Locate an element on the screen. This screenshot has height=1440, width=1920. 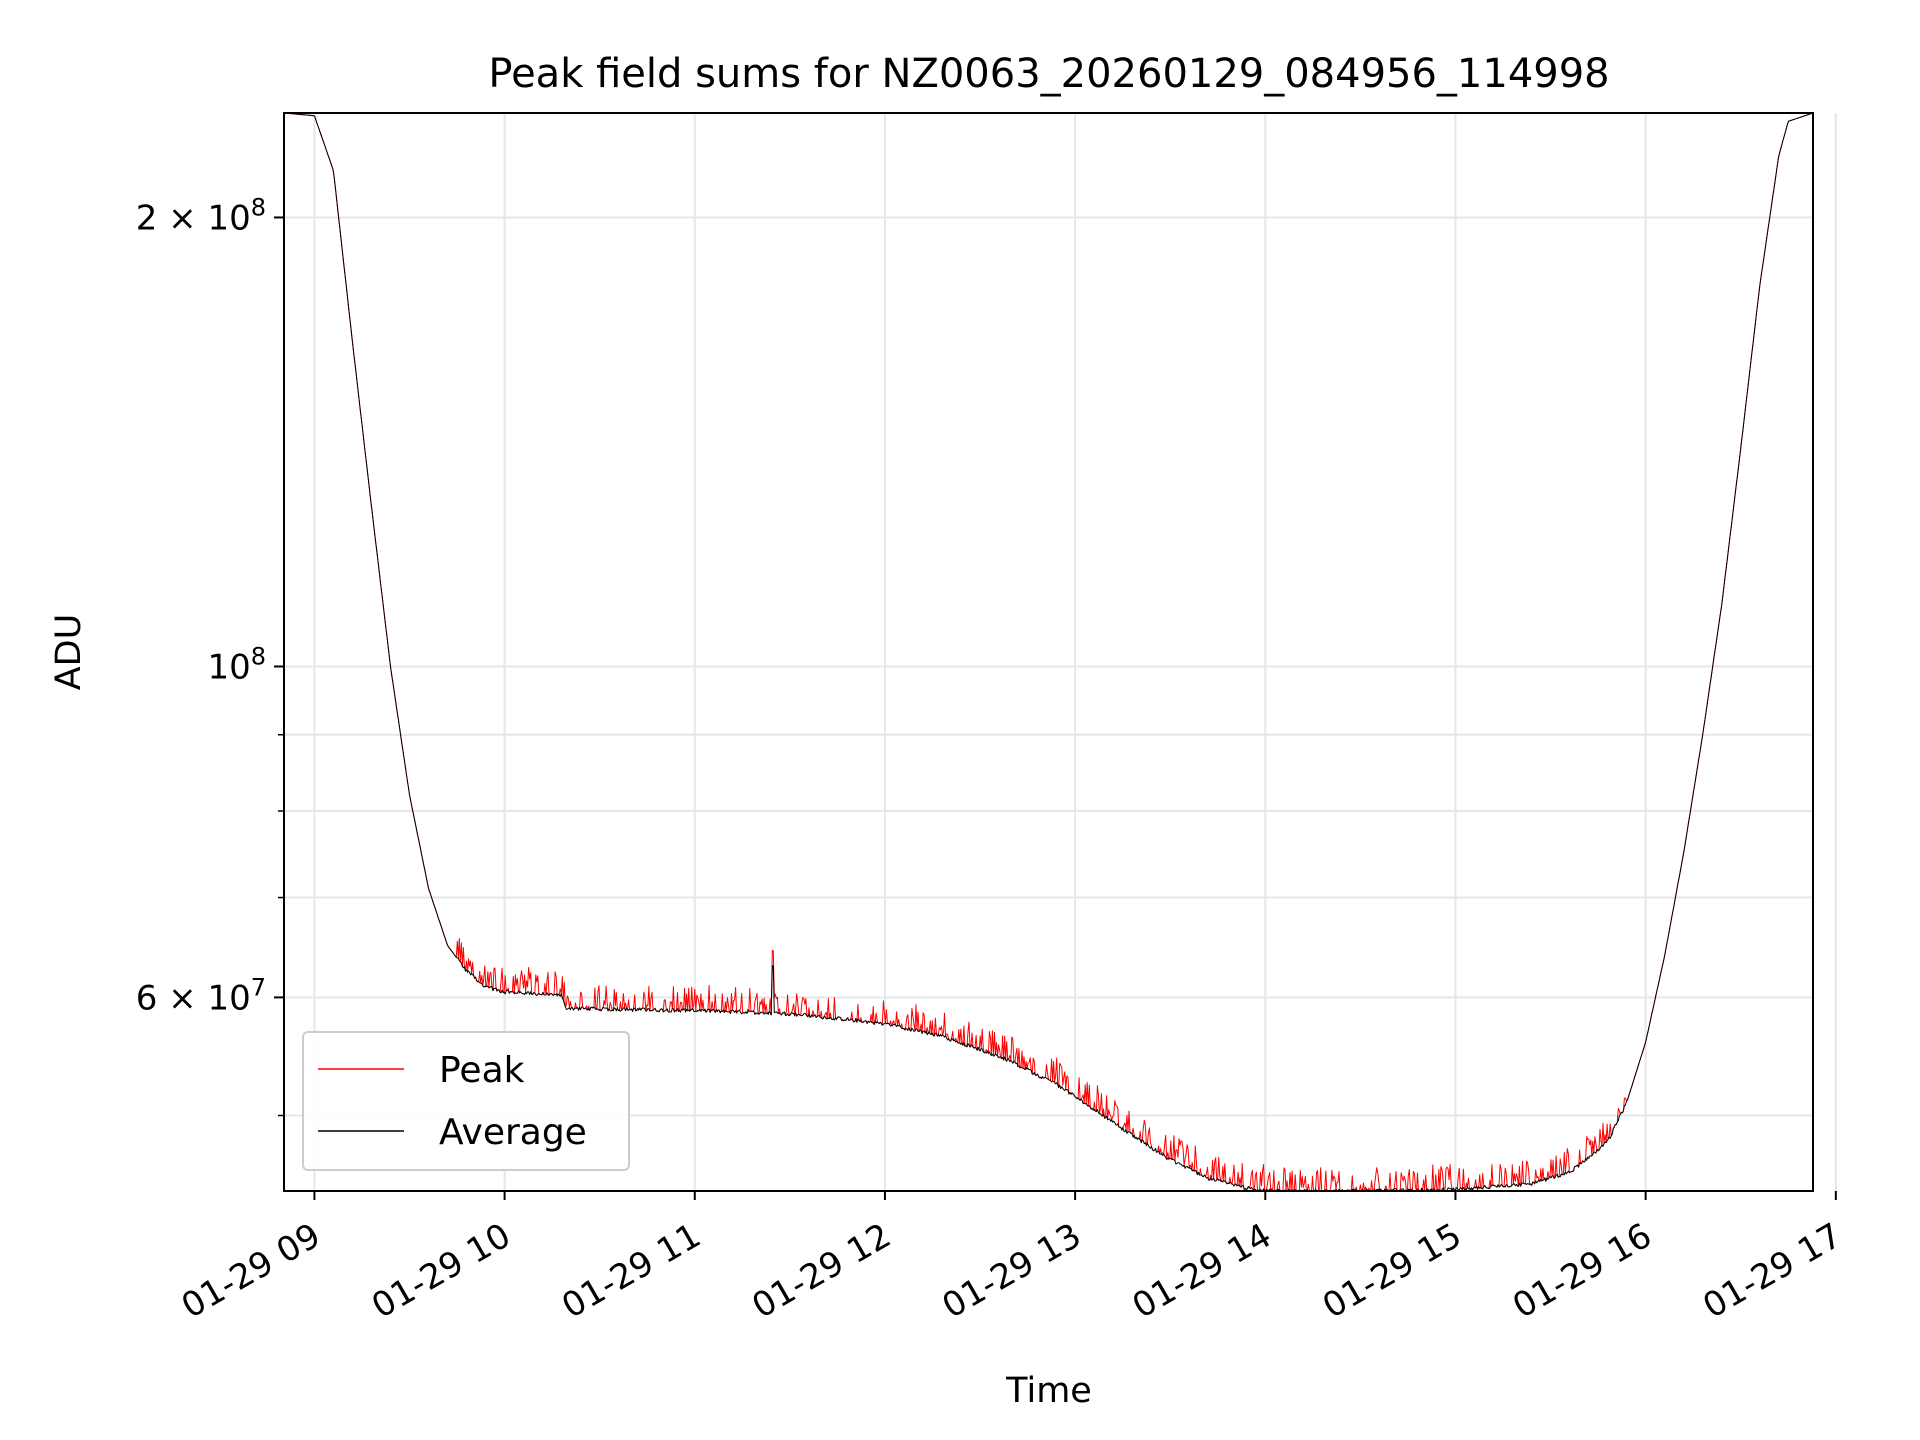
x-axis-label: Time is located at coordinates (1048, 1391).